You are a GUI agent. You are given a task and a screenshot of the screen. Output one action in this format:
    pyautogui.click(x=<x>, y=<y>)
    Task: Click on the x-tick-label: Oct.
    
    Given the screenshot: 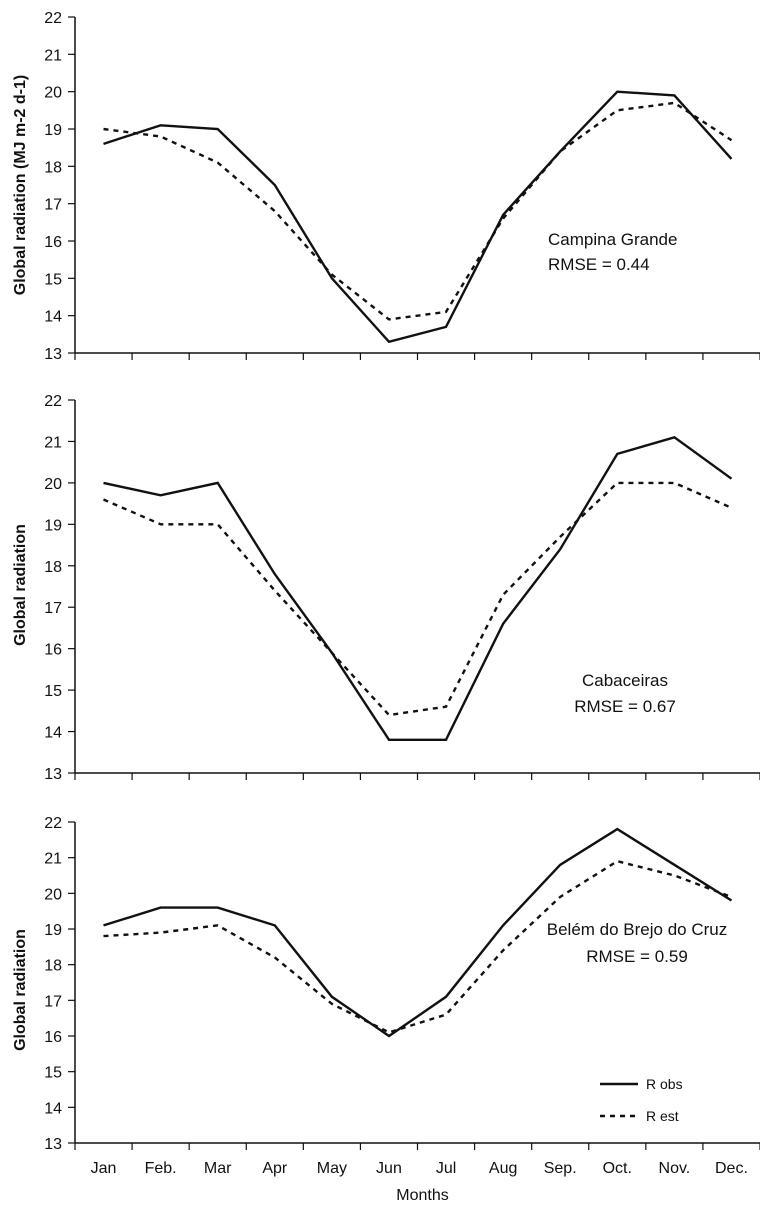 What is the action you would take?
    pyautogui.click(x=617, y=1168)
    